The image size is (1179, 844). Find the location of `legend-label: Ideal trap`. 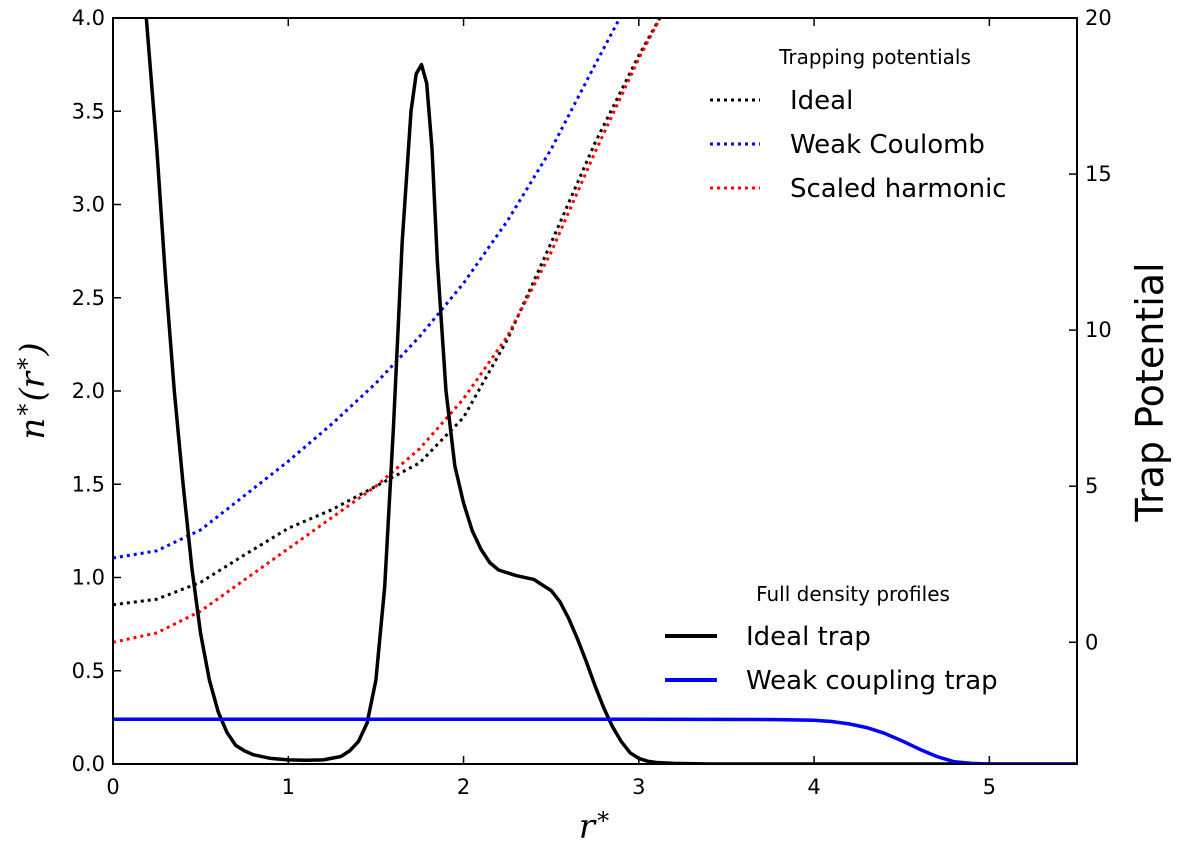

legend-label: Ideal trap is located at coordinates (808, 637).